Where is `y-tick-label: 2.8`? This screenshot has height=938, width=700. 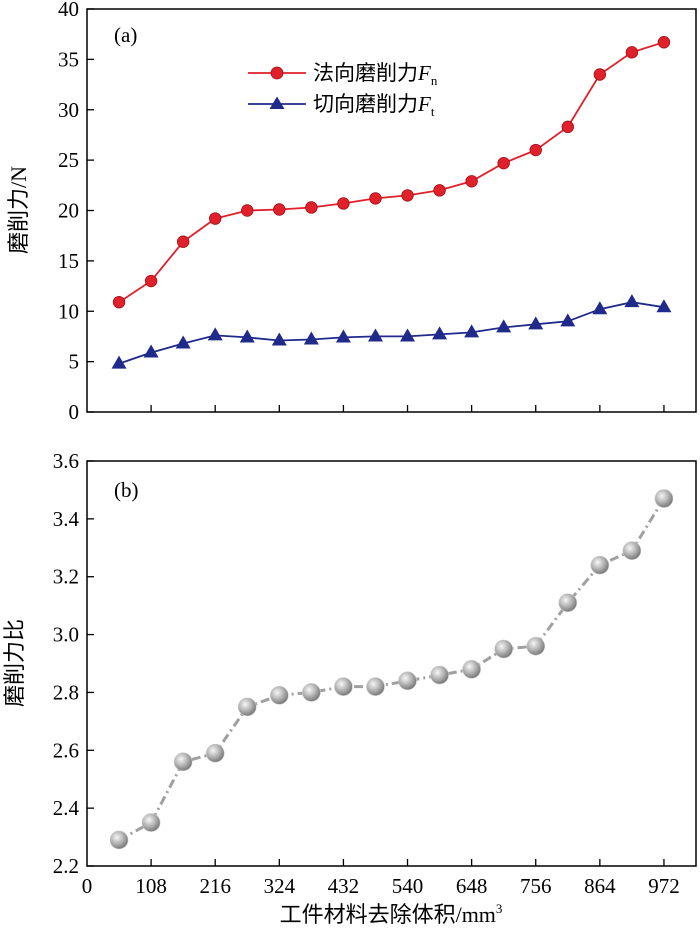
y-tick-label: 2.8 is located at coordinates (66, 692).